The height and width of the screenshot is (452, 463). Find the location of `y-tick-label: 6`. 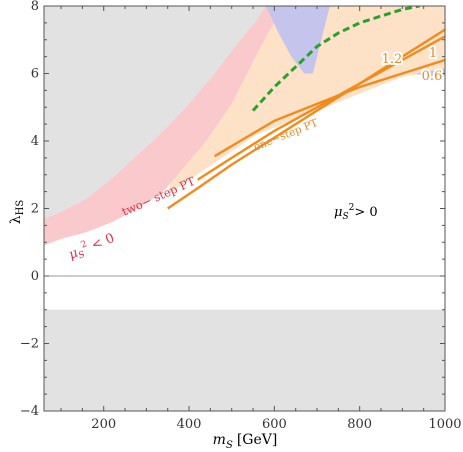

y-tick-label: 6 is located at coordinates (35, 74).